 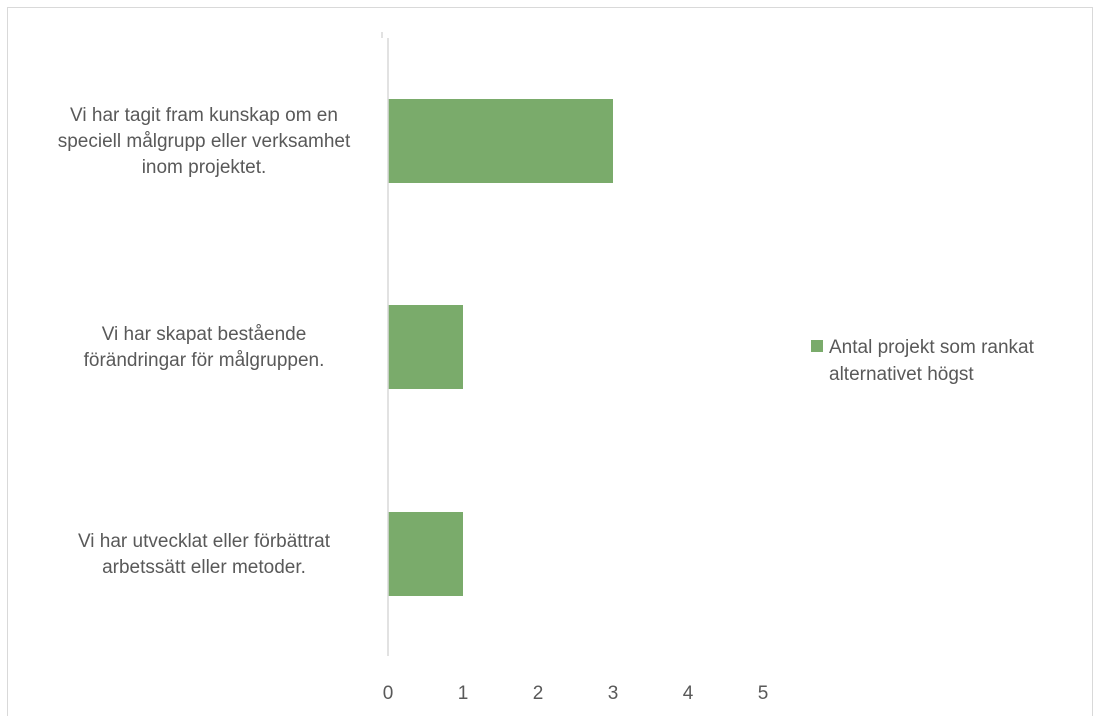 I want to click on x-tick-label: 0, so click(x=388, y=693).